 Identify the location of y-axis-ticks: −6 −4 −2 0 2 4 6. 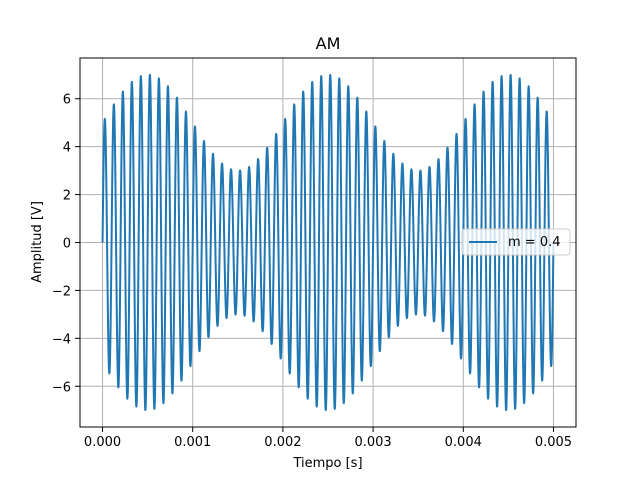
(66, 244).